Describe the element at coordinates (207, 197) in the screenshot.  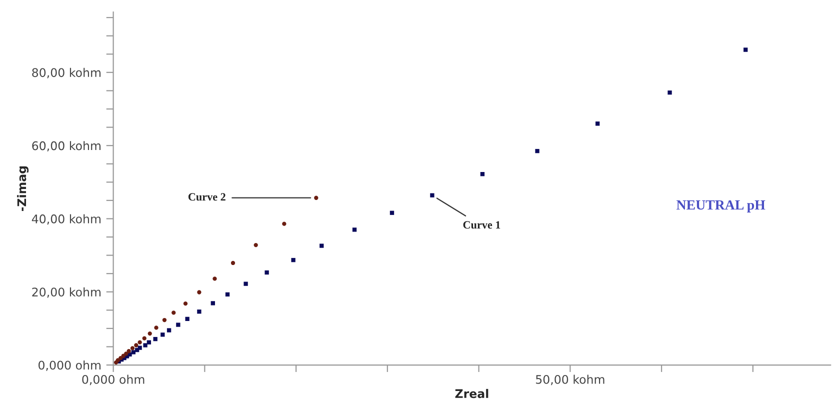
I see `annotation: Curve 2` at that location.